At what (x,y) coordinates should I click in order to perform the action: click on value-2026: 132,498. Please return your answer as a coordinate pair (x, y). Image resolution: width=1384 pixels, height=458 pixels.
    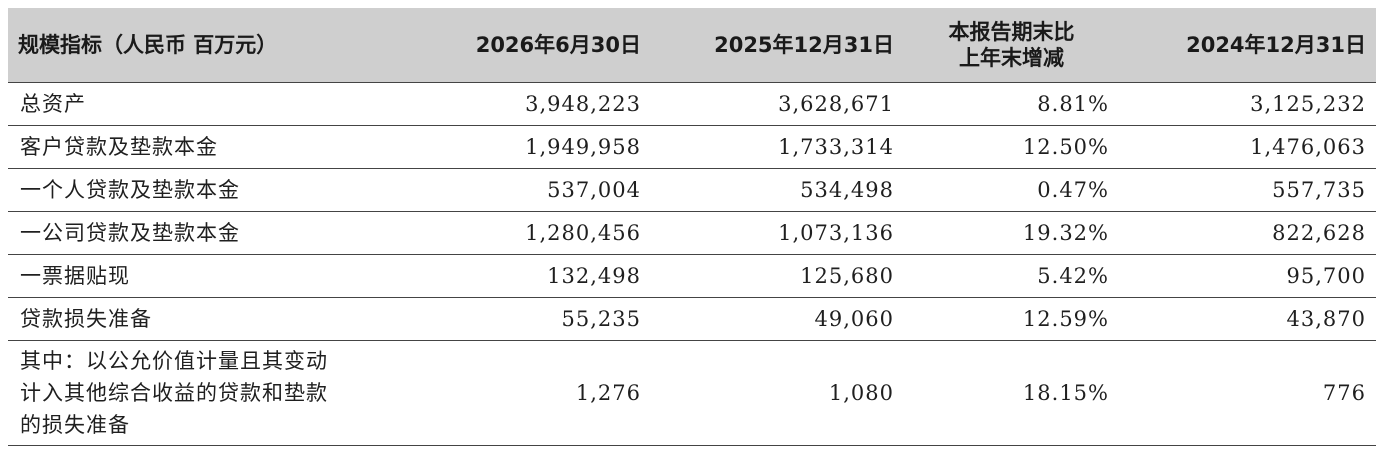
    Looking at the image, I should click on (538, 276).